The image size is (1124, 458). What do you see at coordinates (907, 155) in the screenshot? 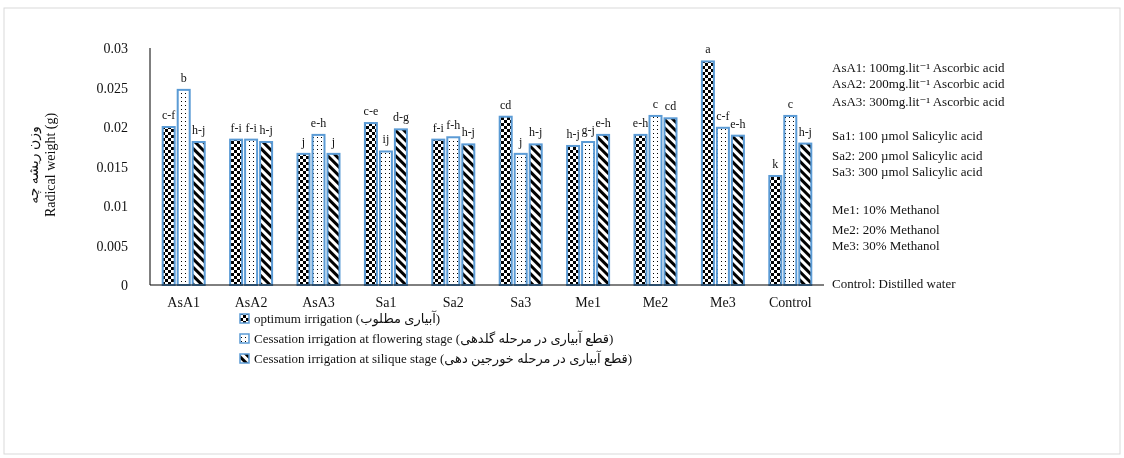
I see `text: Sa2: 200 µmol Salicylic acid` at bounding box center [907, 155].